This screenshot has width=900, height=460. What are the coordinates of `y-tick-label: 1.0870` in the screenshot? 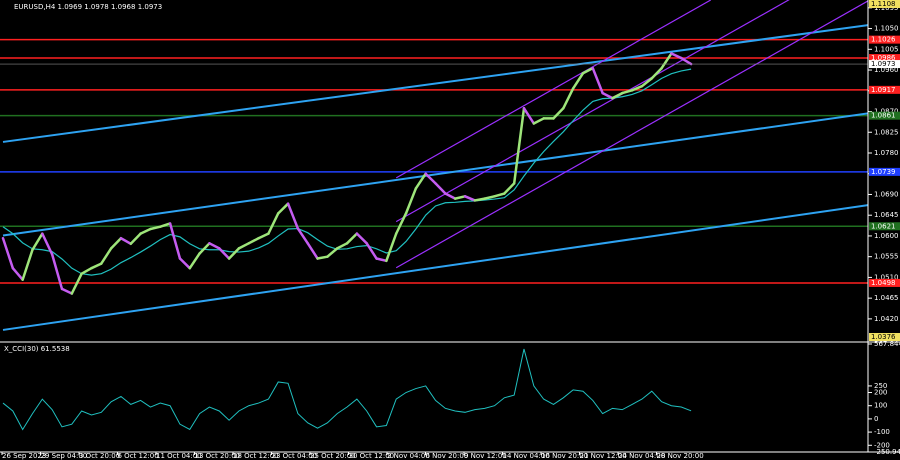 It's located at (886, 112).